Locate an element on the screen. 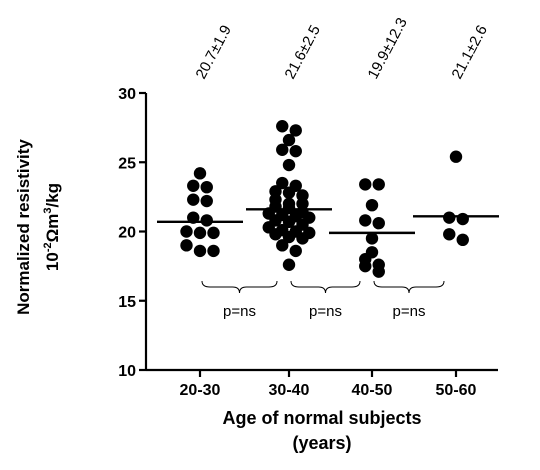 Image resolution: width=540 pixels, height=470 pixels. y-tick-label: 15 is located at coordinates (127, 302).